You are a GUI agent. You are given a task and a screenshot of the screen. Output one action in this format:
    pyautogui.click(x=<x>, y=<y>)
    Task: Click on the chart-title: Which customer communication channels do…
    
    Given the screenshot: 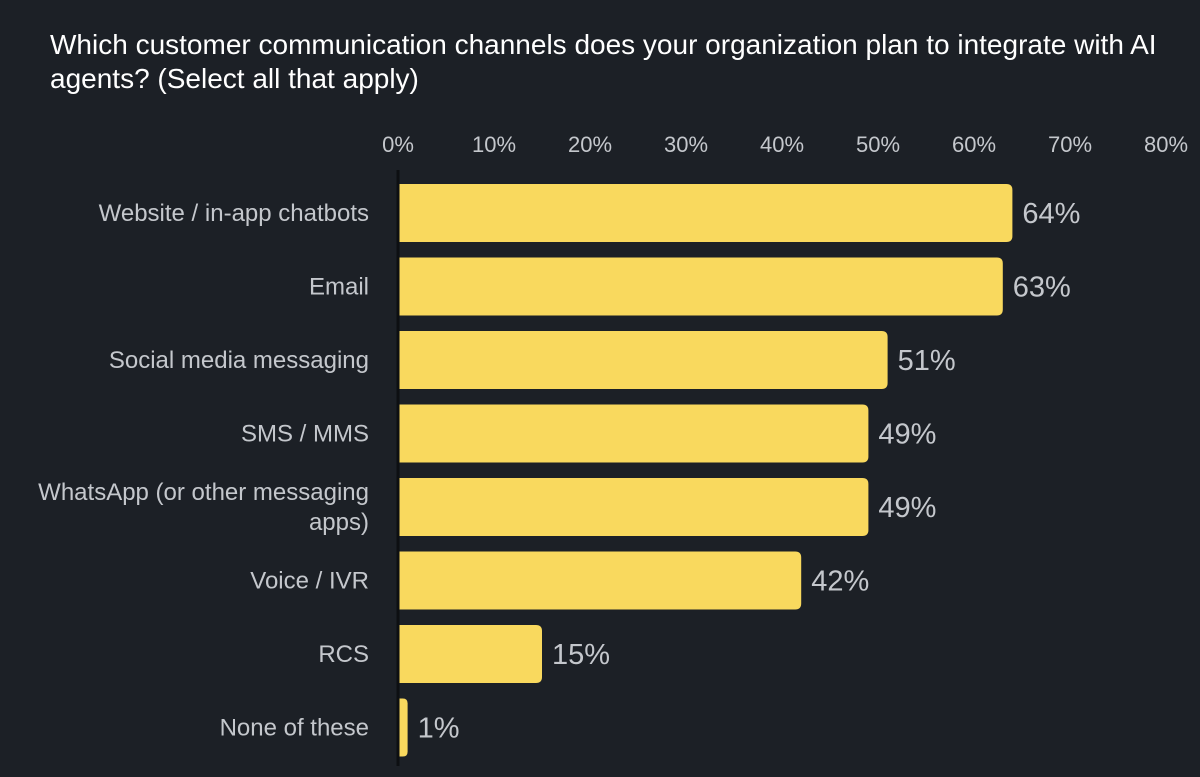 What is the action you would take?
    pyautogui.click(x=603, y=61)
    